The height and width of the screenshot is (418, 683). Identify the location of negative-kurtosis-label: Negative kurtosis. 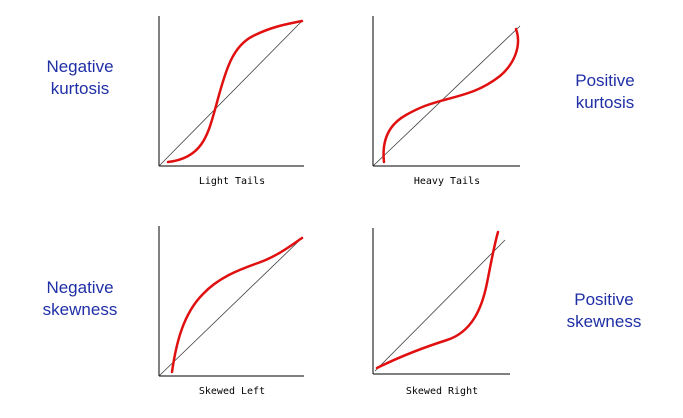
(80, 78).